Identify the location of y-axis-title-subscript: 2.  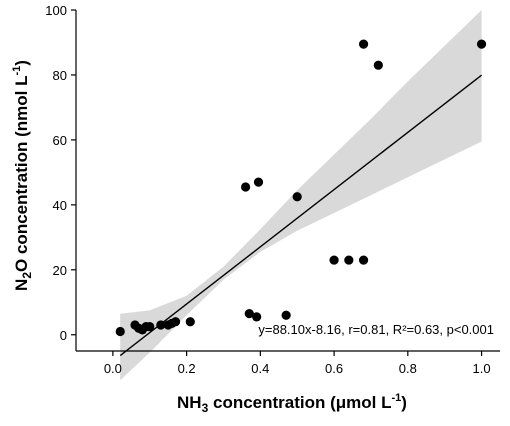
(27, 275).